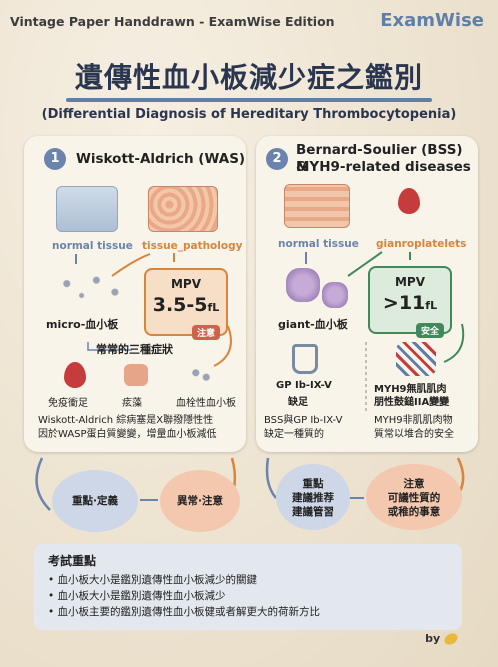 The height and width of the screenshot is (667, 498). What do you see at coordinates (132, 403) in the screenshot?
I see `symptom-2: 痃藻` at bounding box center [132, 403].